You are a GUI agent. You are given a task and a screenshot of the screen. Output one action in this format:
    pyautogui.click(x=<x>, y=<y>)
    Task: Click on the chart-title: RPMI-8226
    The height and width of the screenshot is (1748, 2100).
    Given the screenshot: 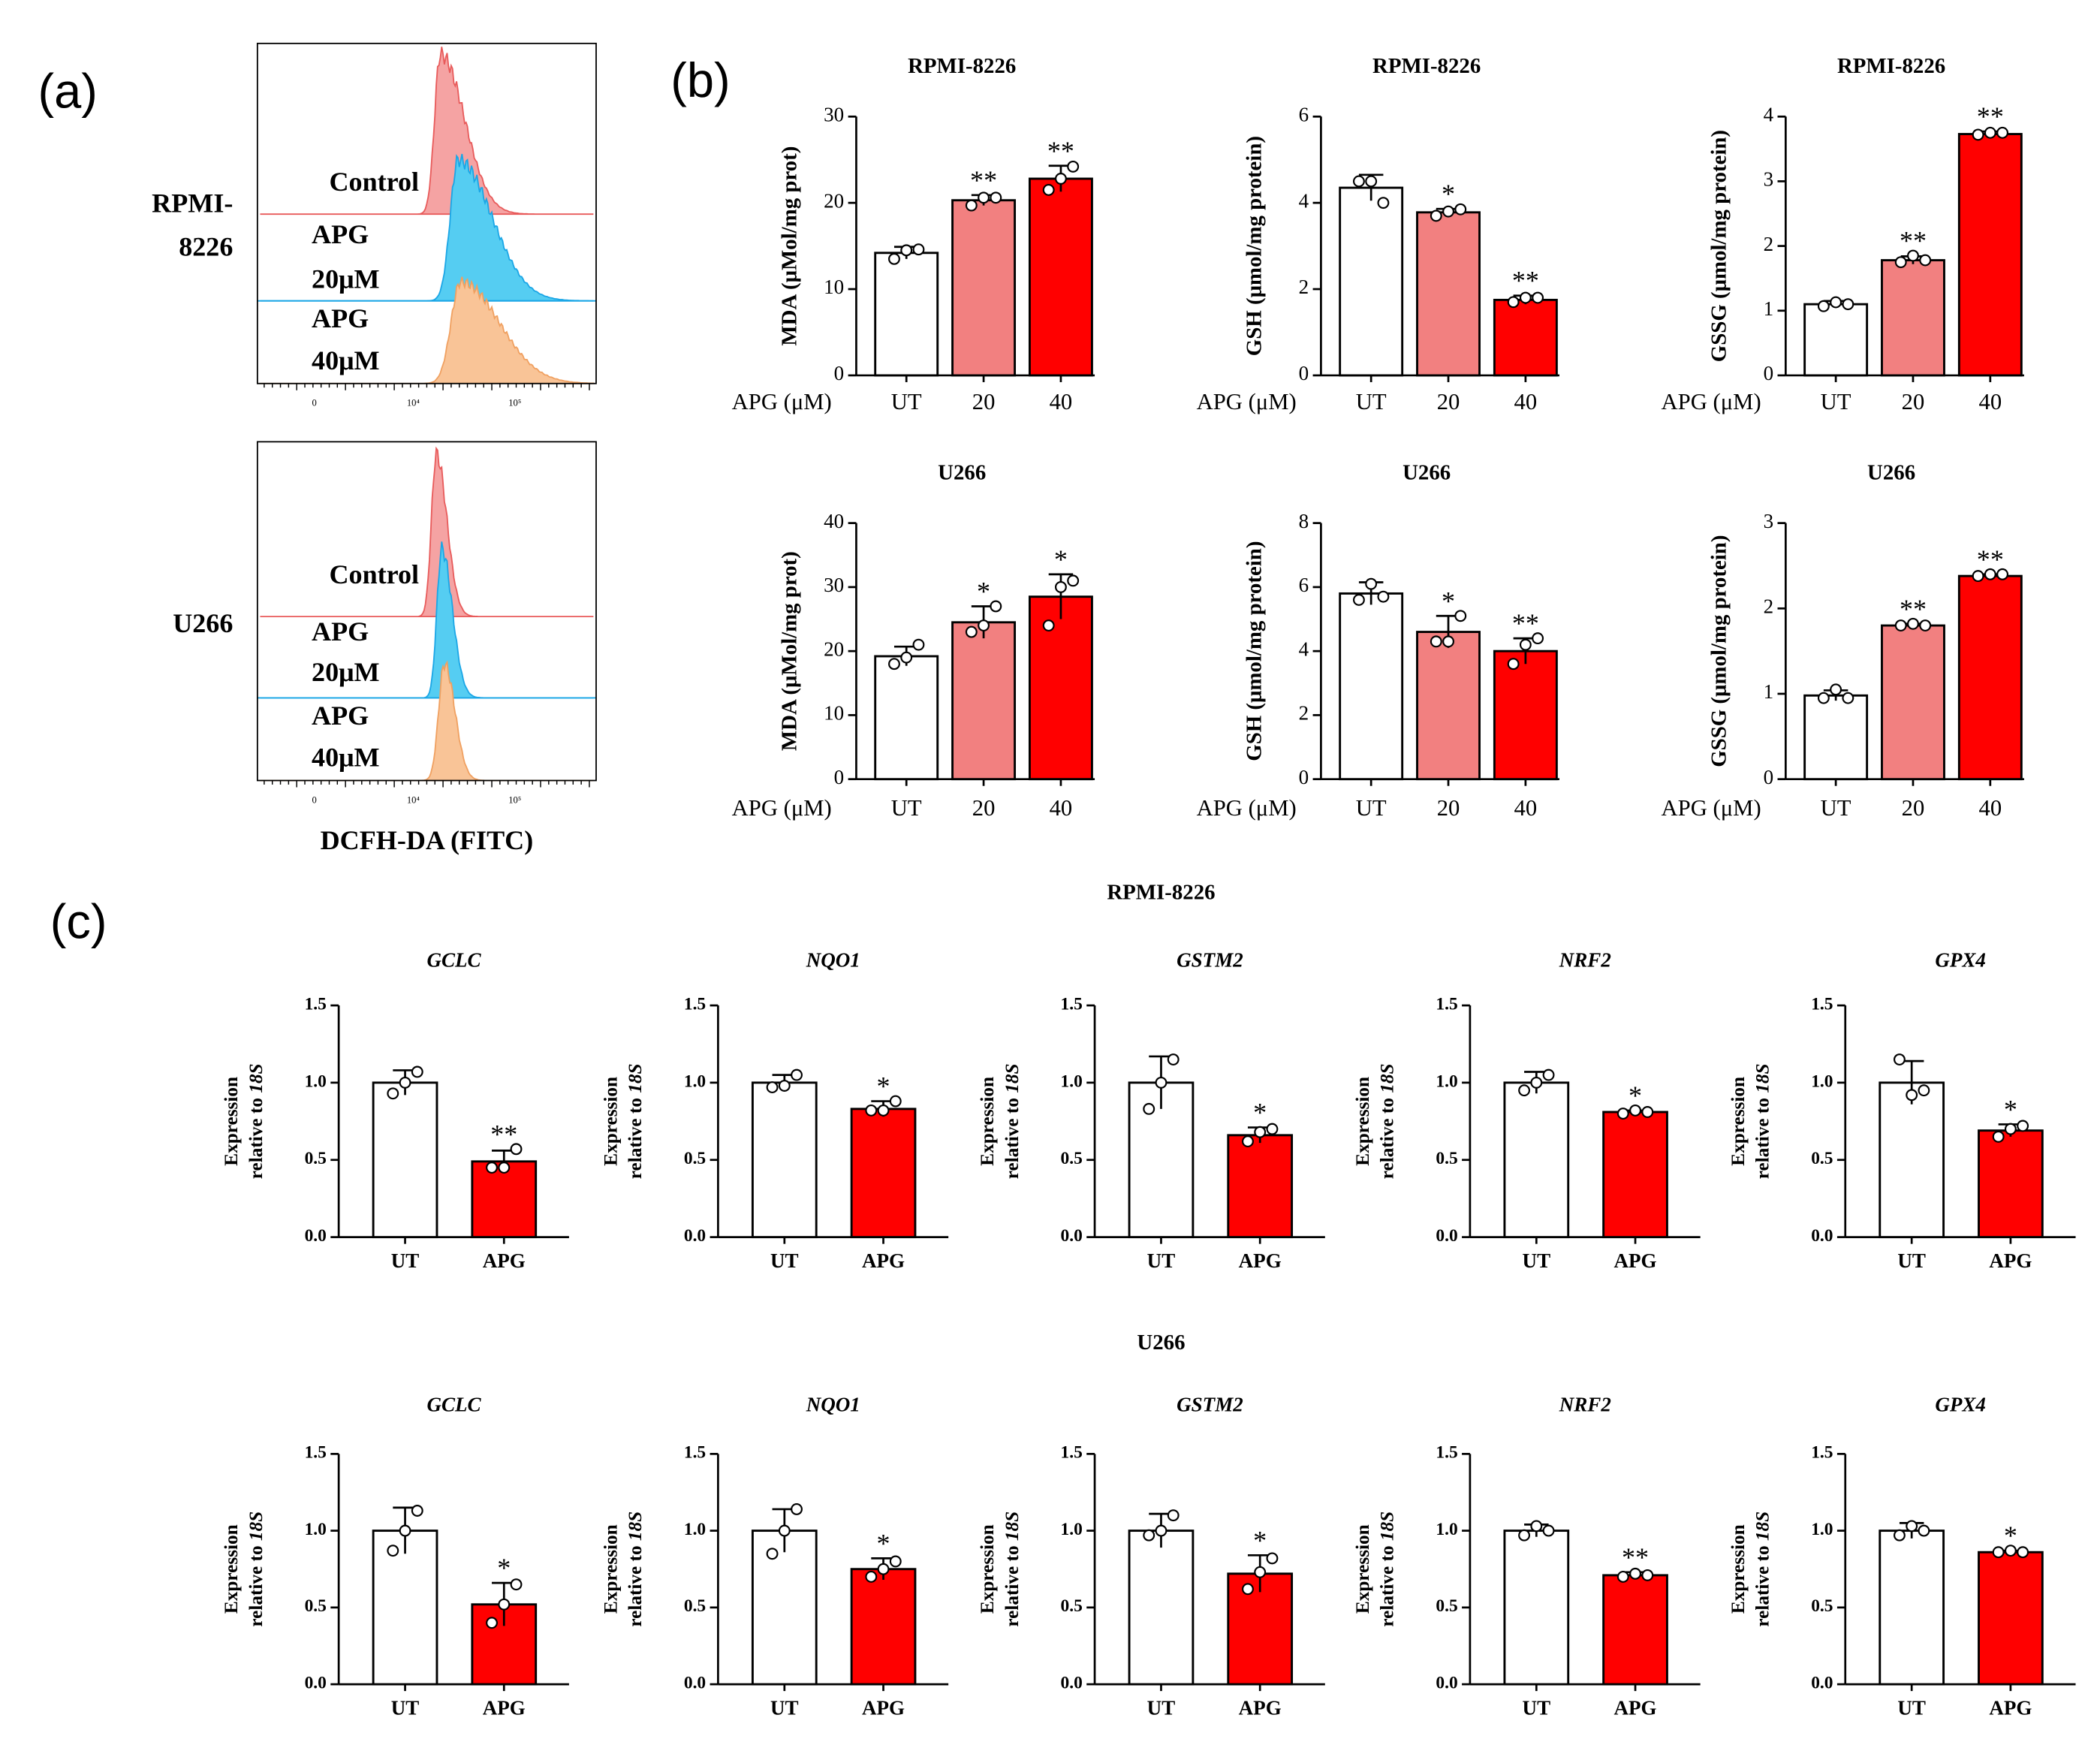 What is the action you would take?
    pyautogui.click(x=1426, y=66)
    